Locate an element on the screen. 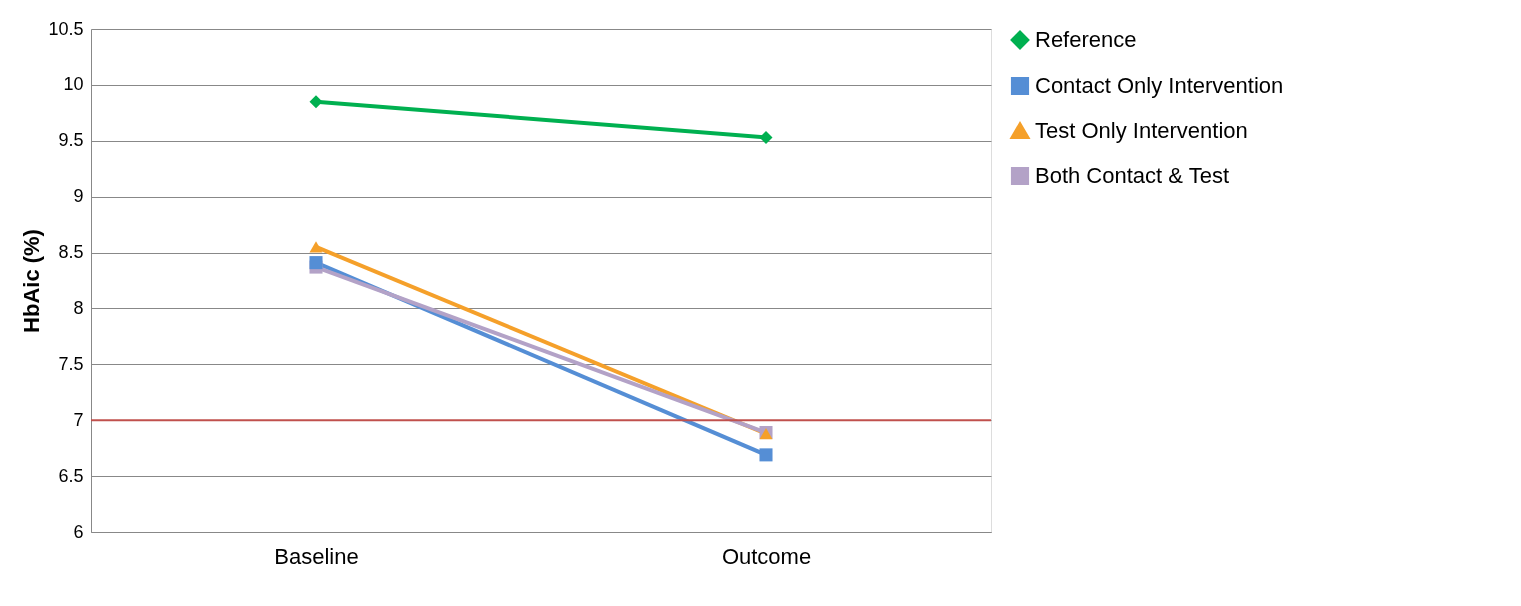  y-tick-label: 9.5 is located at coordinates (71, 140).